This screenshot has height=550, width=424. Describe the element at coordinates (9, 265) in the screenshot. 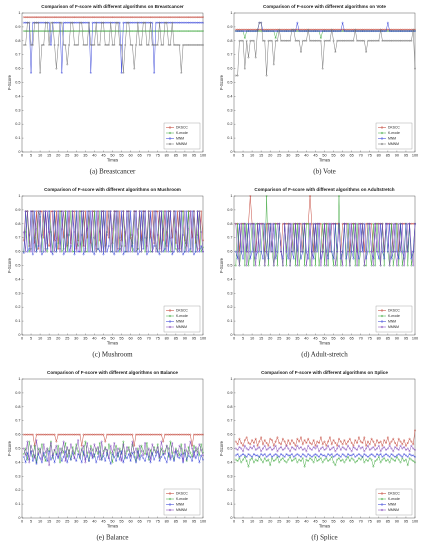

I see `y-axis-label: F-Score` at that location.